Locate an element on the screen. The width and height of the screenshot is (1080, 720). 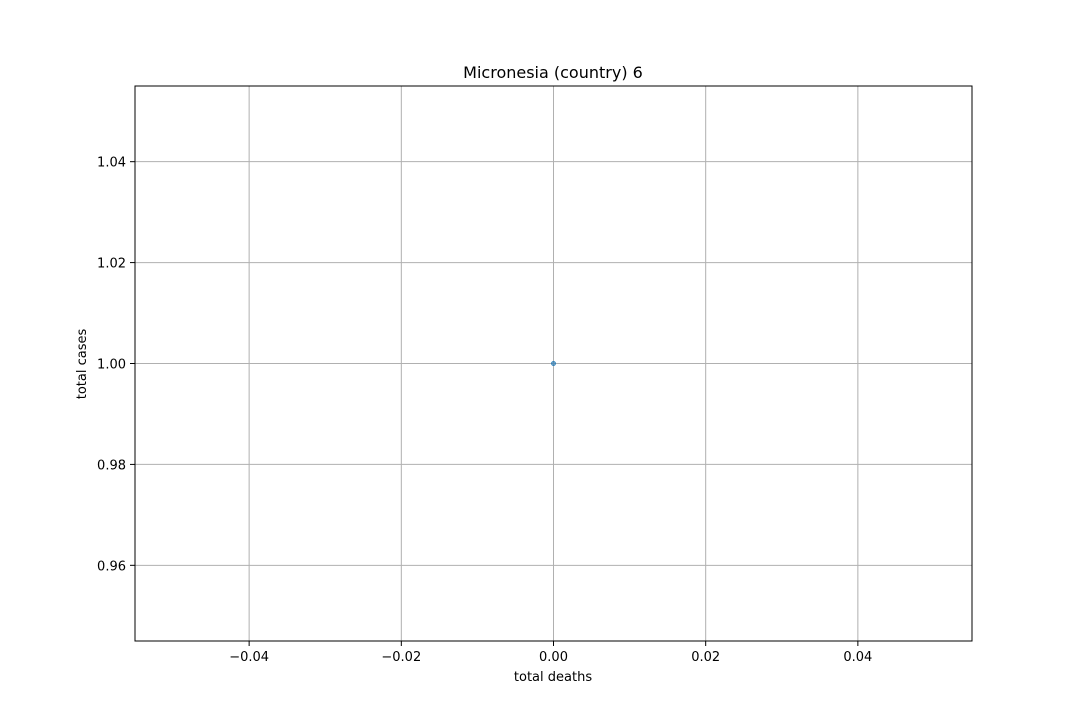
y-axis-label: total cases is located at coordinates (82, 364).